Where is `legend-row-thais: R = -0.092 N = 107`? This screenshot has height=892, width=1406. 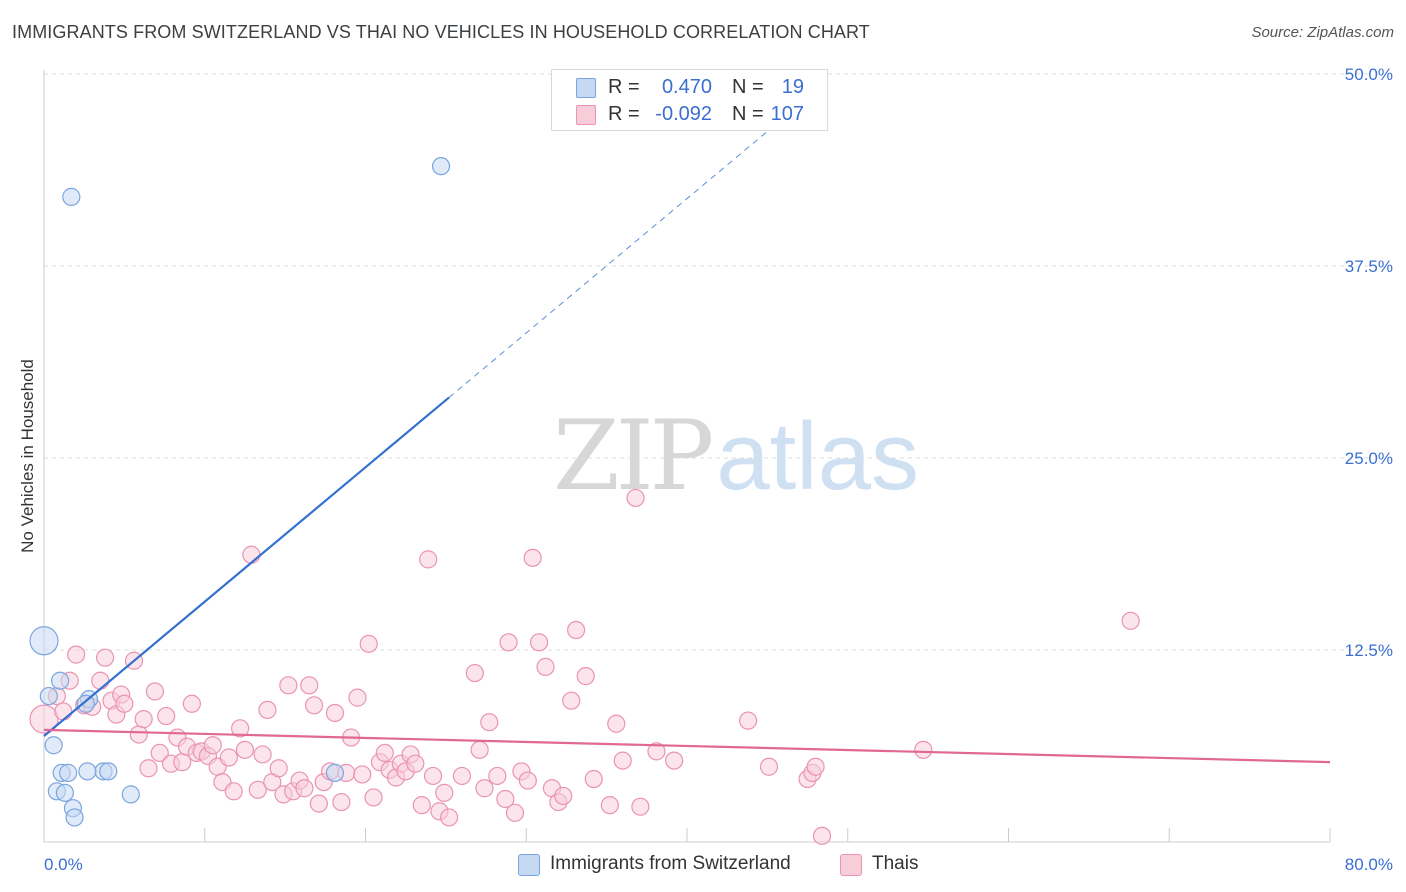
legend-row-thais: R = -0.092 N = 107 is located at coordinates (689, 114).